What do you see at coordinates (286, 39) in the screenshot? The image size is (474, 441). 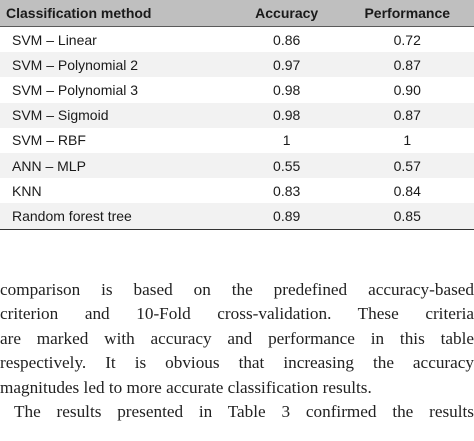 I see `row-accuracy: 0.86` at bounding box center [286, 39].